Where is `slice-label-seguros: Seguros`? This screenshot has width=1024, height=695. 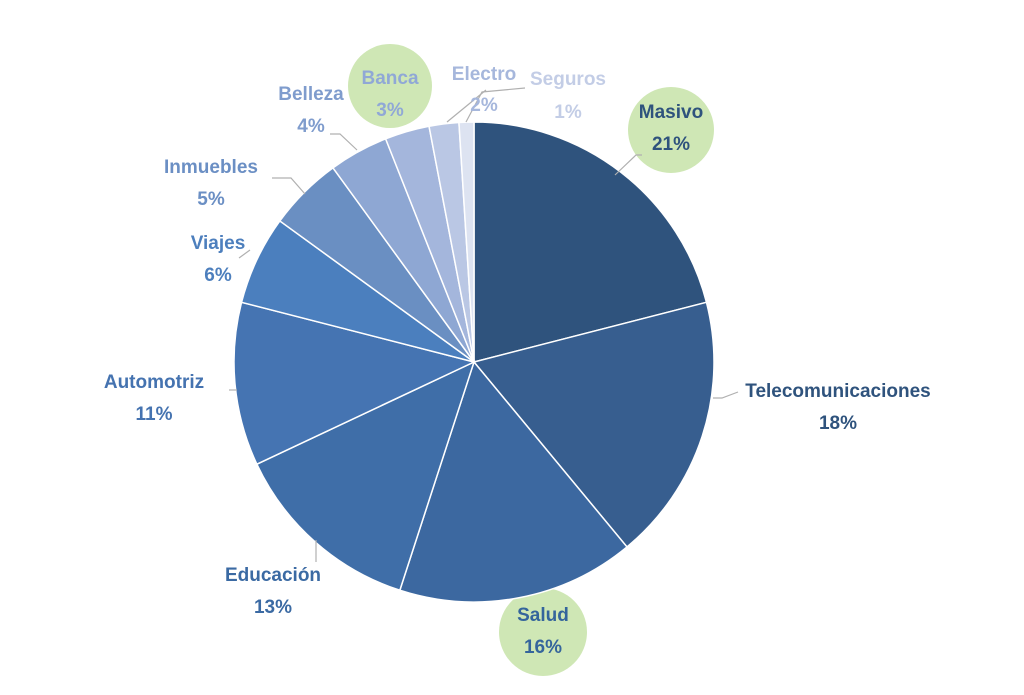 slice-label-seguros: Seguros is located at coordinates (568, 79).